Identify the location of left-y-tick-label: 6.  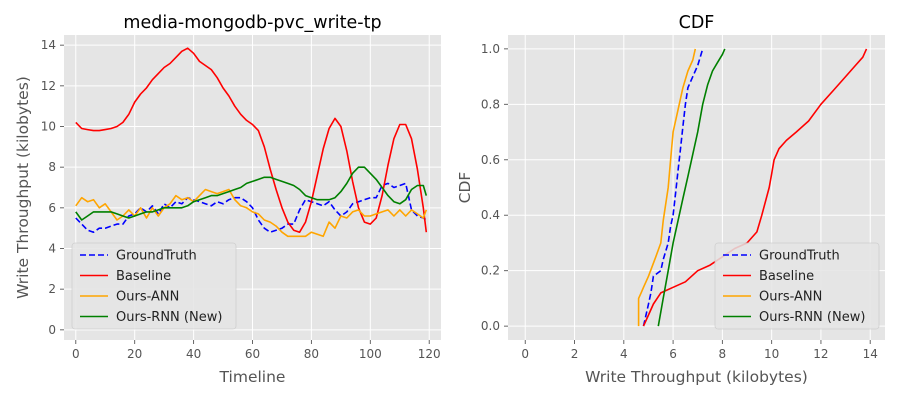
(52, 208).